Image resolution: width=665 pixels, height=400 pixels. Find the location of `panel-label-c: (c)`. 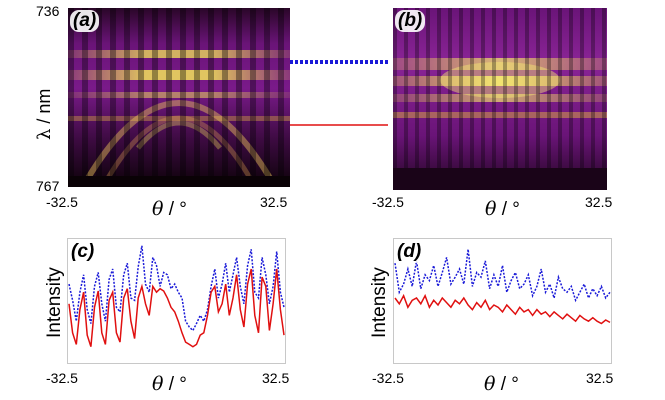

panel-label-c: (c) is located at coordinates (83, 252).